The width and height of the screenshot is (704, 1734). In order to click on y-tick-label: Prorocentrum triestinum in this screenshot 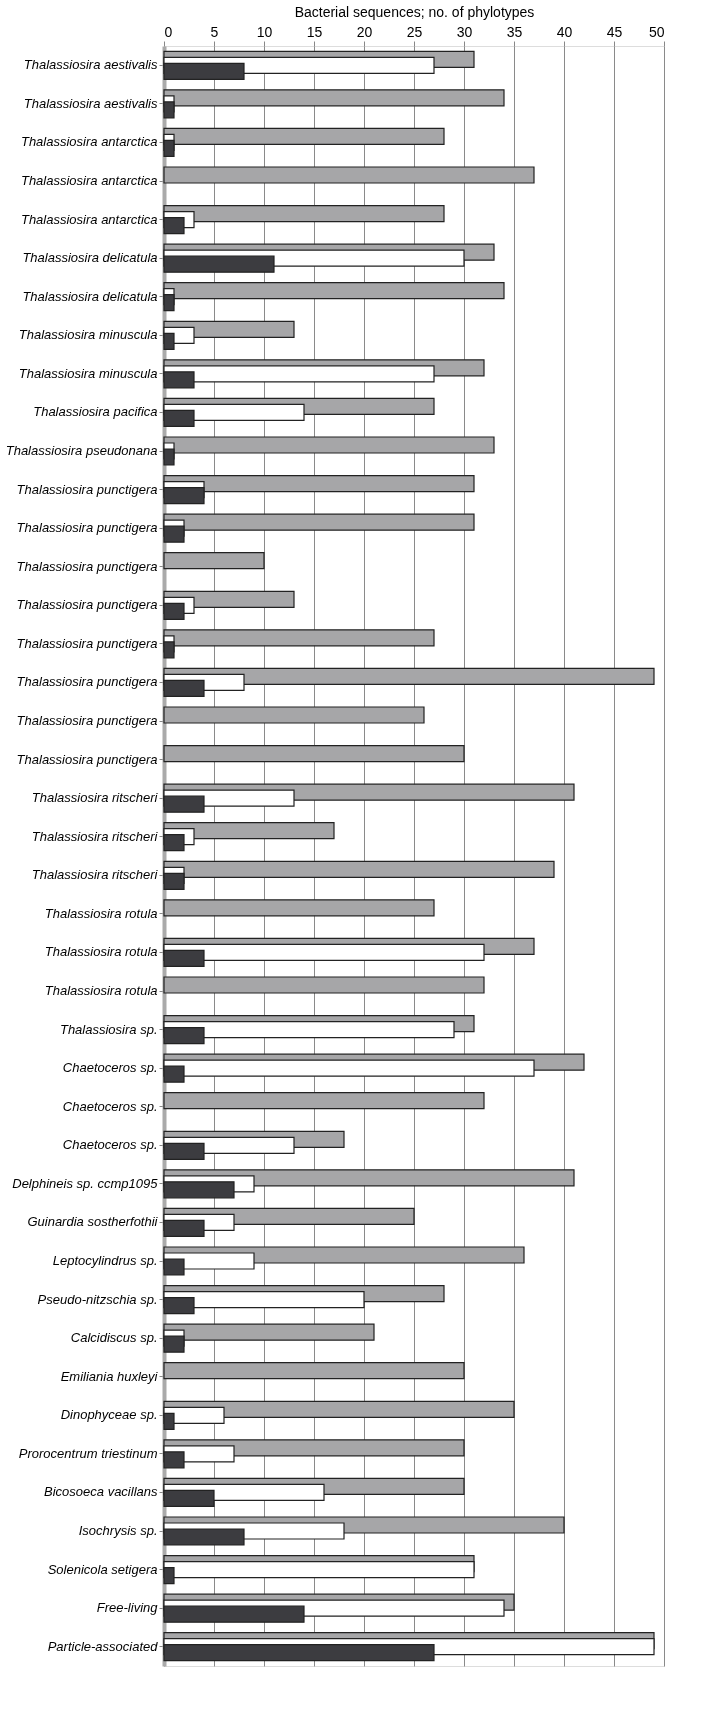, I will do `click(88, 1453)`.